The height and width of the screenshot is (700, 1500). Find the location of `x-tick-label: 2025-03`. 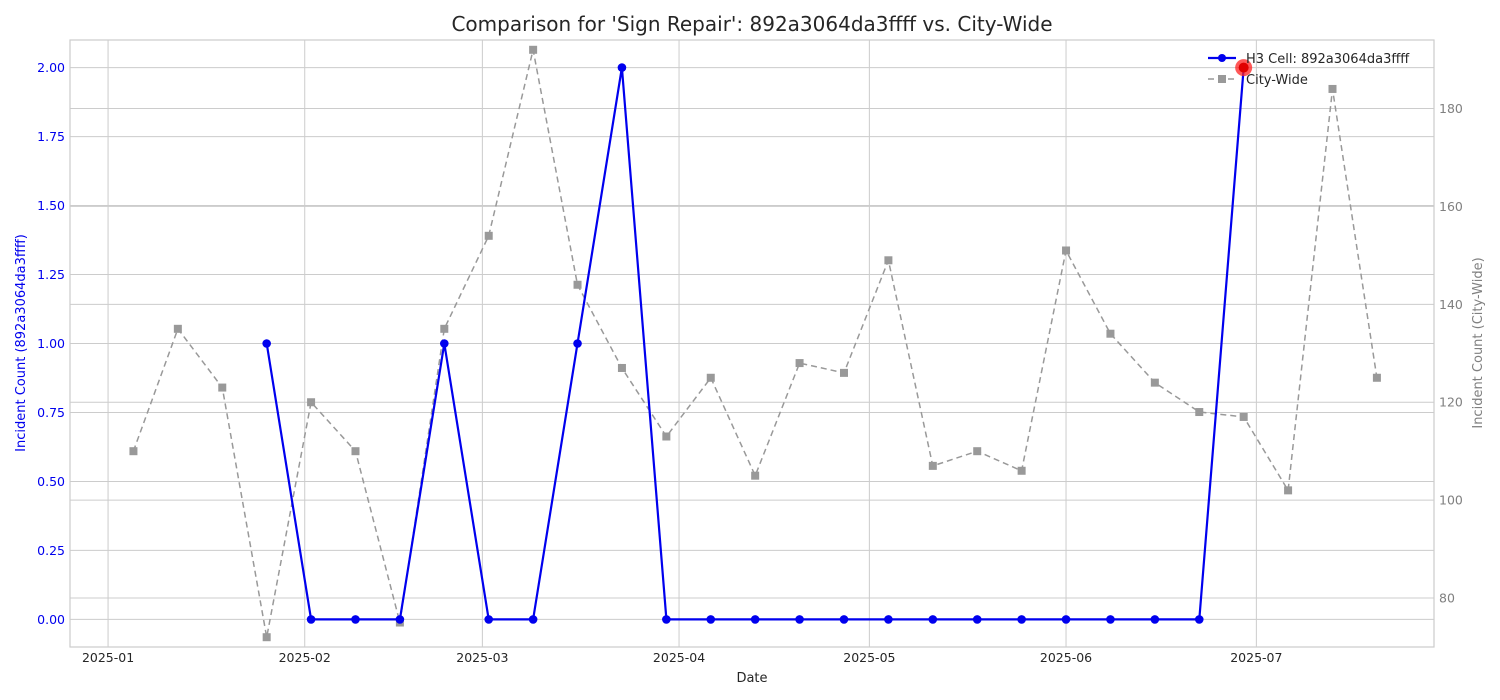

x-tick-label: 2025-03 is located at coordinates (482, 657).